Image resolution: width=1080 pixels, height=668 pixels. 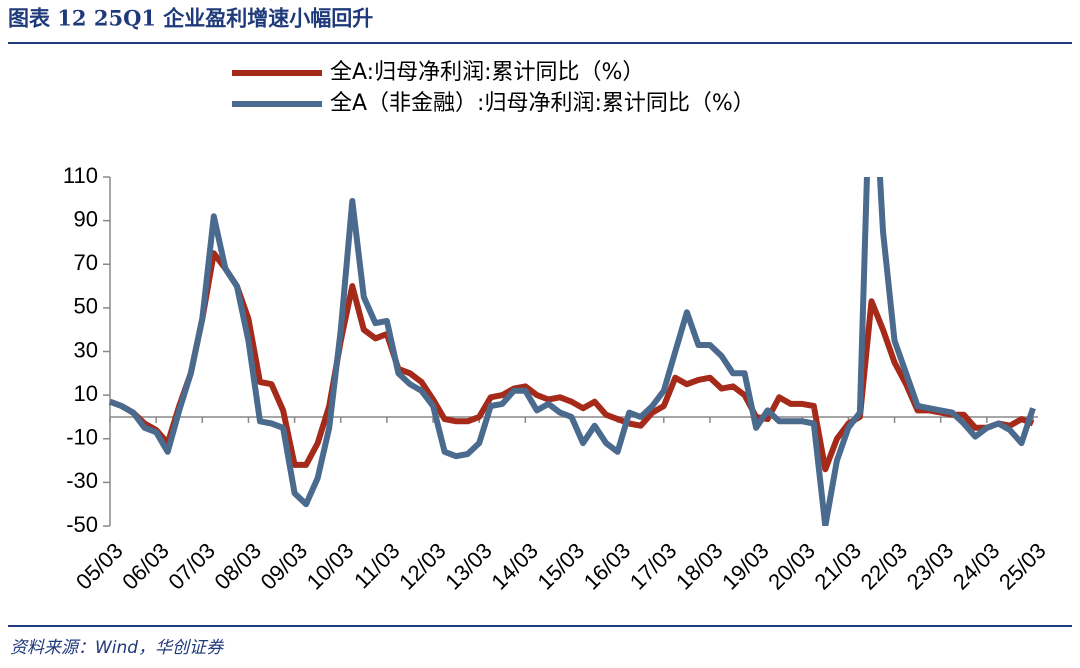 What do you see at coordinates (82, 480) in the screenshot?
I see `y-tick-label: -30` at bounding box center [82, 480].